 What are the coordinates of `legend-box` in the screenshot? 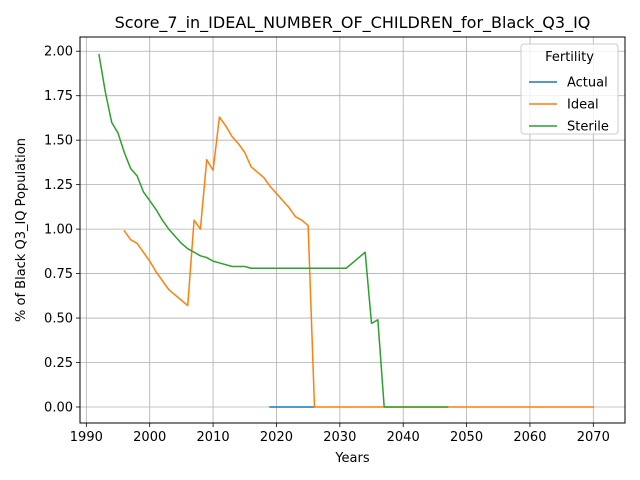 It's located at (569, 89).